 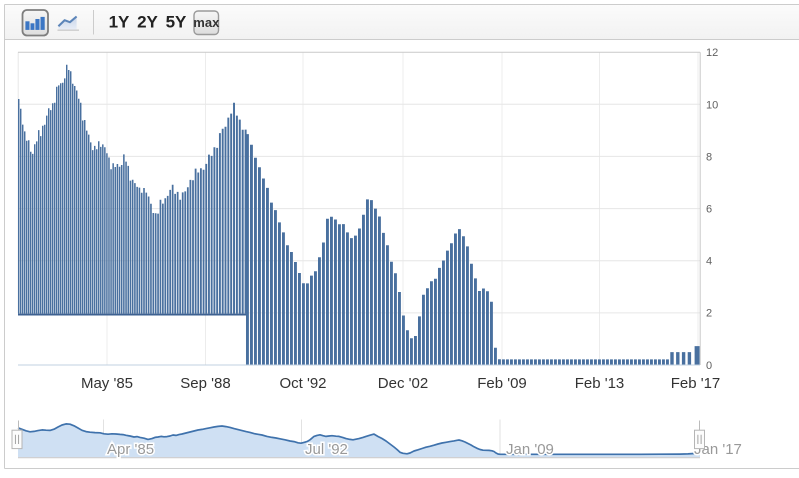 What do you see at coordinates (147, 22) in the screenshot?
I see `svg-text: 2Y` at bounding box center [147, 22].